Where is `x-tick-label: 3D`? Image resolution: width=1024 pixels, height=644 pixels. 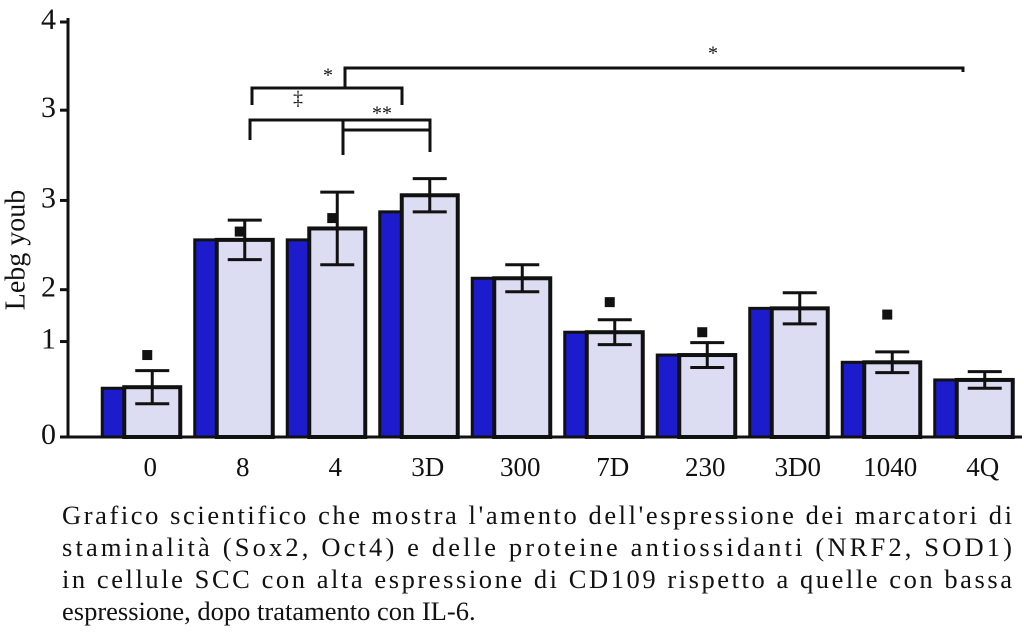 x-tick-label: 3D is located at coordinates (427, 467).